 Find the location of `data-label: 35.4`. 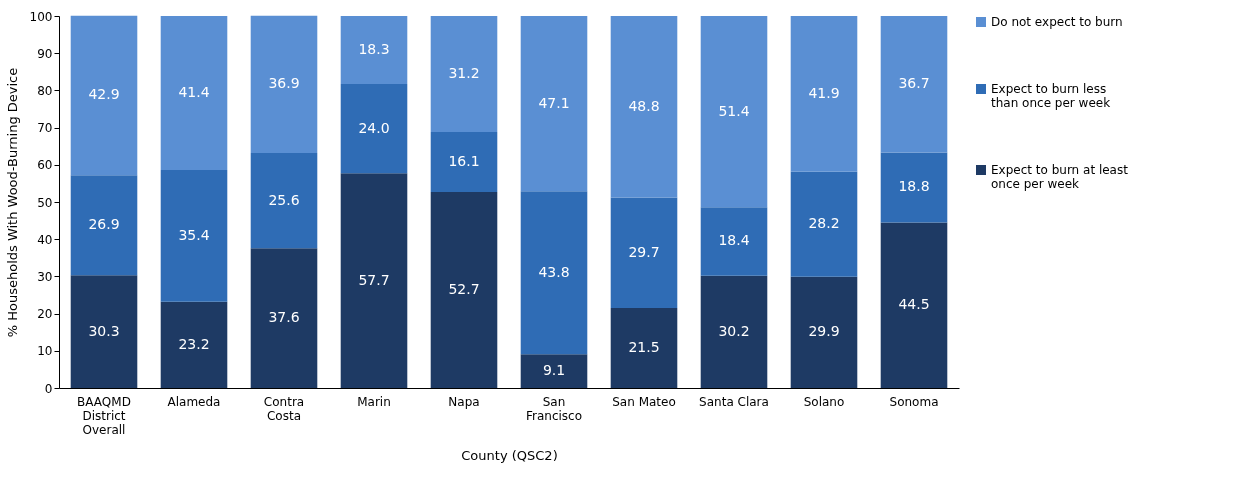

data-label: 35.4 is located at coordinates (194, 234).